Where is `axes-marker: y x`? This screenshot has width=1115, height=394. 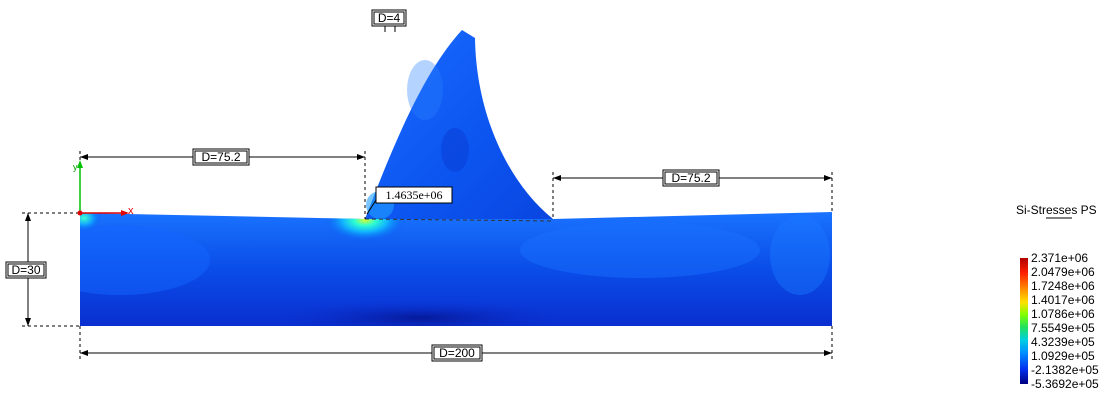 axes-marker: y x is located at coordinates (103, 188).